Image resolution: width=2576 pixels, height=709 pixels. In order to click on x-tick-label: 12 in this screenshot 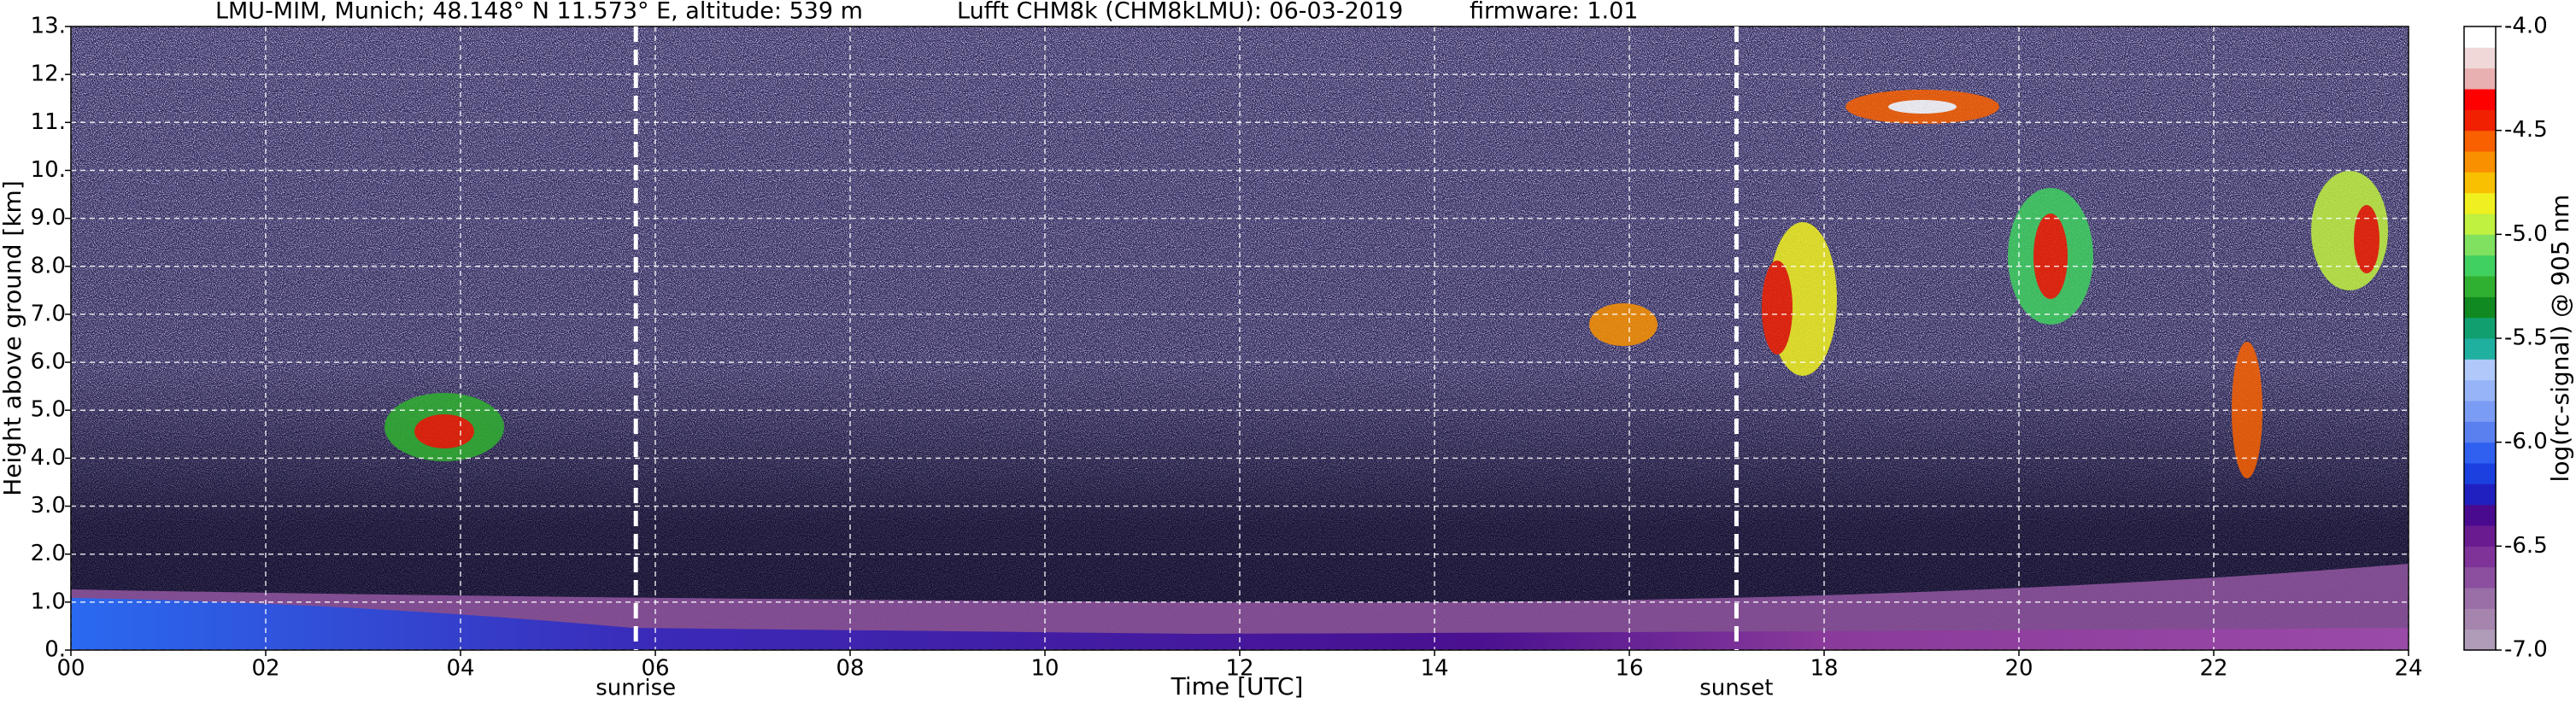, I will do `click(1239, 669)`.